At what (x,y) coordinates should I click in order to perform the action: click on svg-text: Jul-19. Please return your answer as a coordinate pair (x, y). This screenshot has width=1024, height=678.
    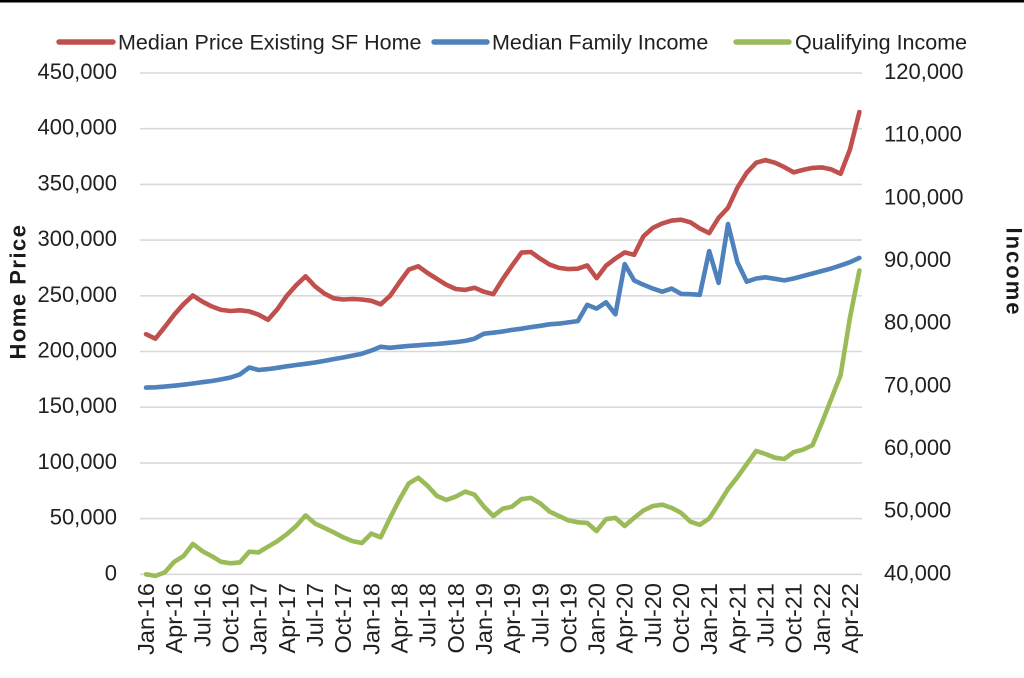
    Looking at the image, I should click on (540, 615).